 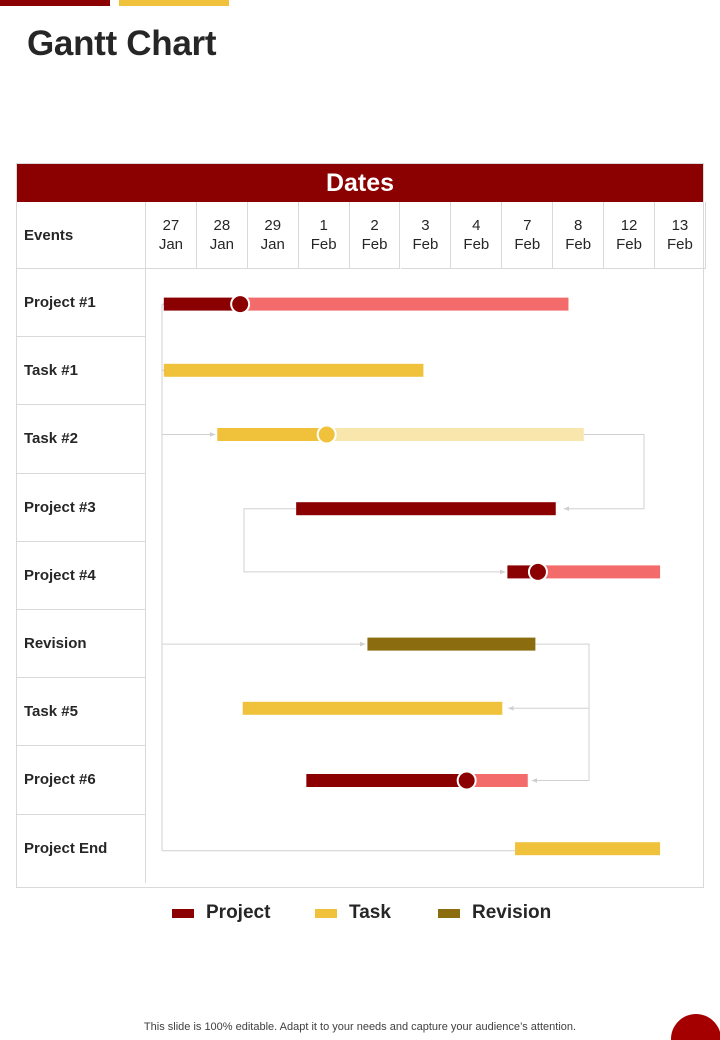 I want to click on page-title: Gantt Chart, so click(x=122, y=43).